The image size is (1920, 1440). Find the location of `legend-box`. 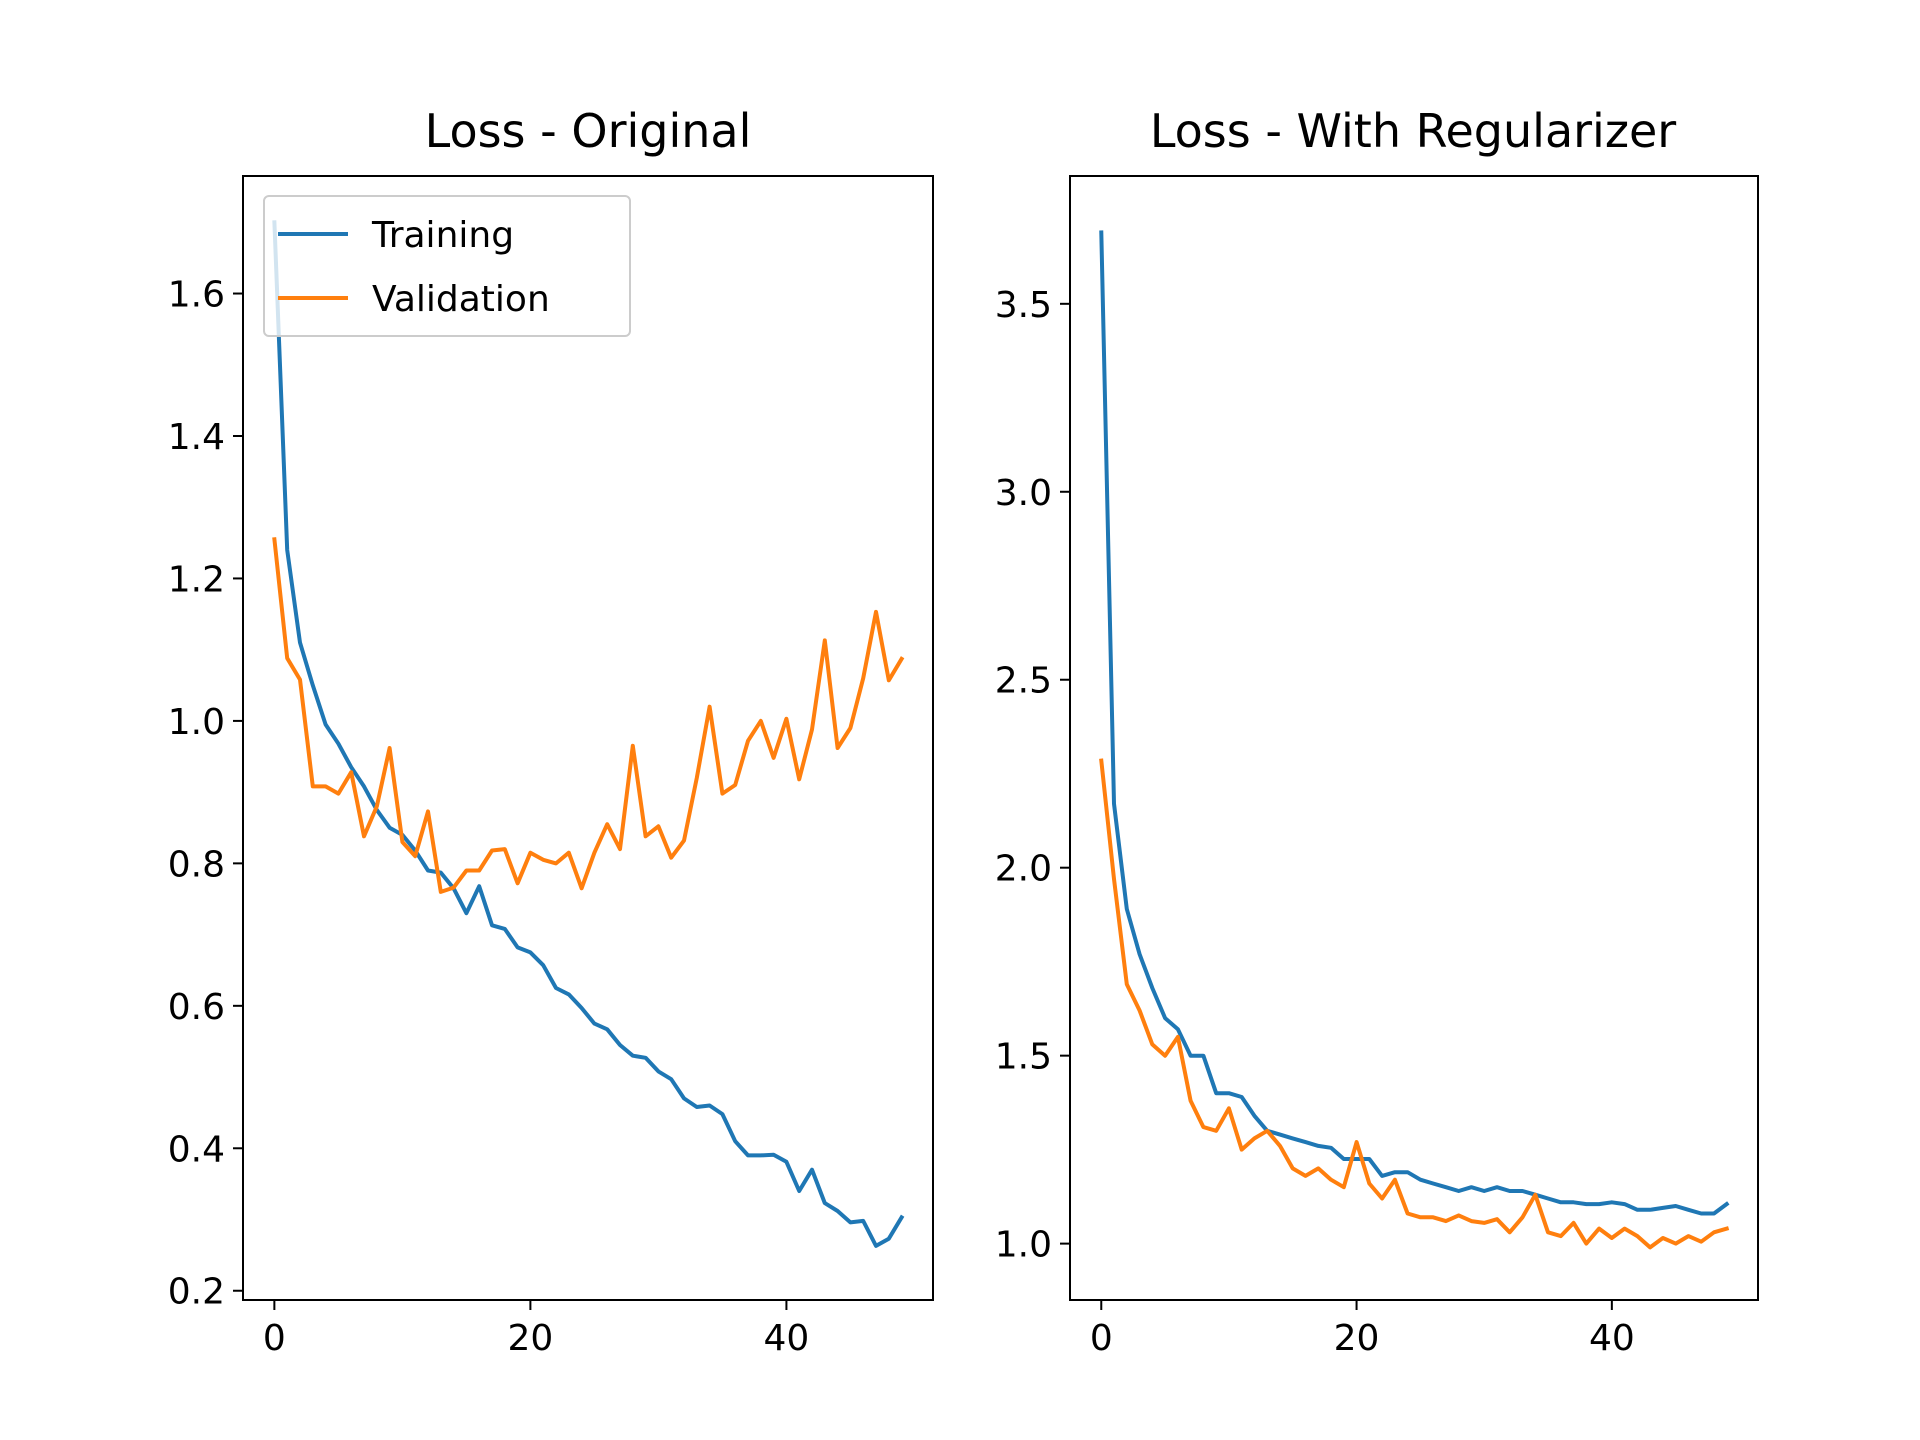

legend-box is located at coordinates (447, 266).